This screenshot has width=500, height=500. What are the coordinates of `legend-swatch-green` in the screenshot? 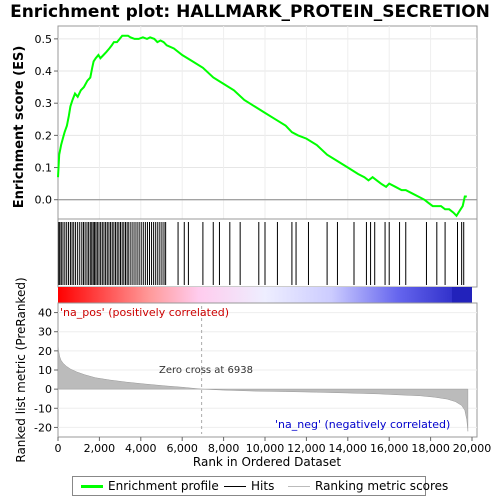 It's located at (92, 486).